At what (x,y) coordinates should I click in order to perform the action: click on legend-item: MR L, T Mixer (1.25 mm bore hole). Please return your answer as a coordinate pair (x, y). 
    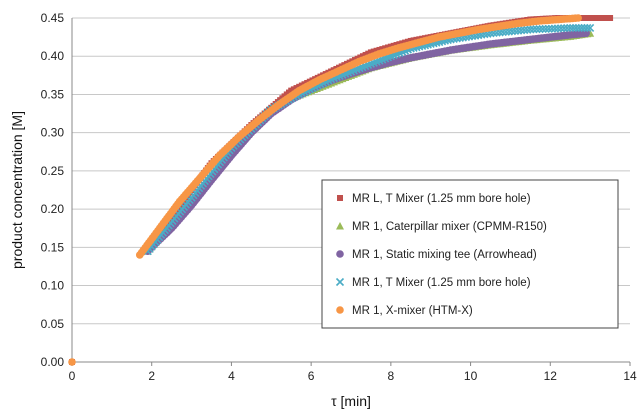
    Looking at the image, I should click on (434, 199).